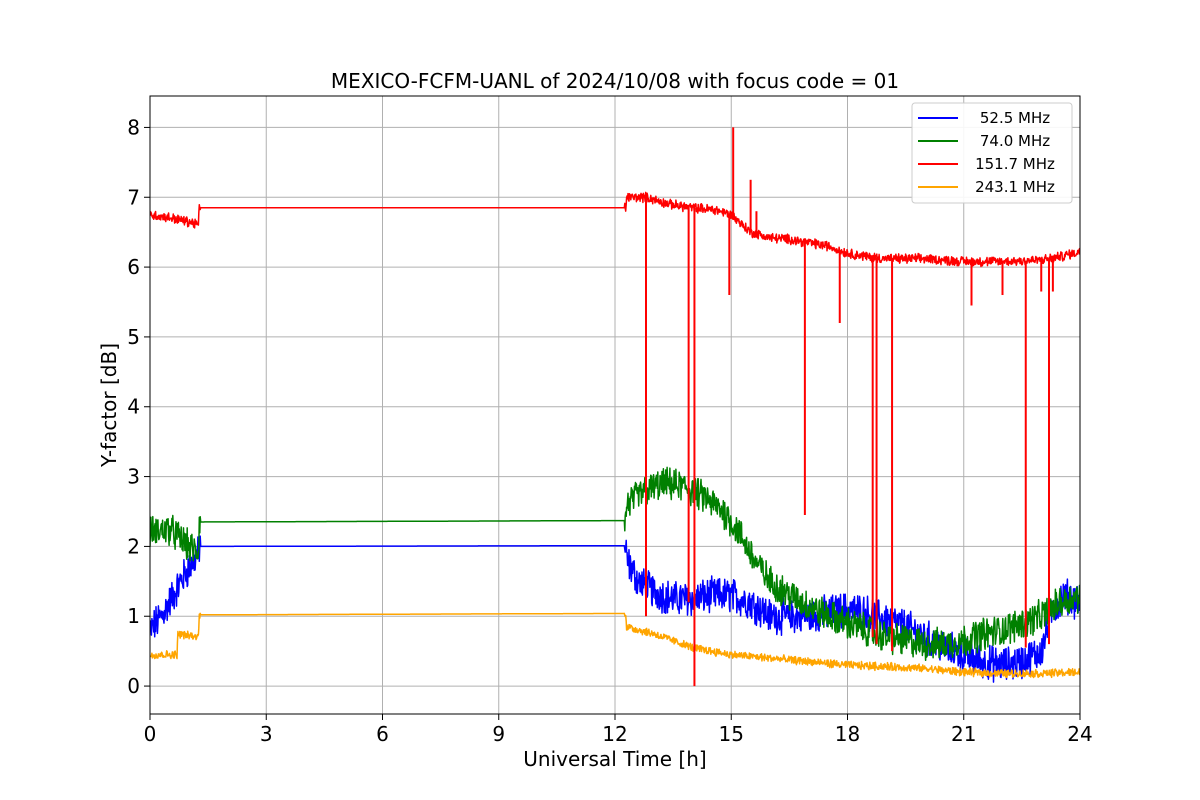  What do you see at coordinates (1015, 187) in the screenshot?
I see `legend-label: 243.1 MHz` at bounding box center [1015, 187].